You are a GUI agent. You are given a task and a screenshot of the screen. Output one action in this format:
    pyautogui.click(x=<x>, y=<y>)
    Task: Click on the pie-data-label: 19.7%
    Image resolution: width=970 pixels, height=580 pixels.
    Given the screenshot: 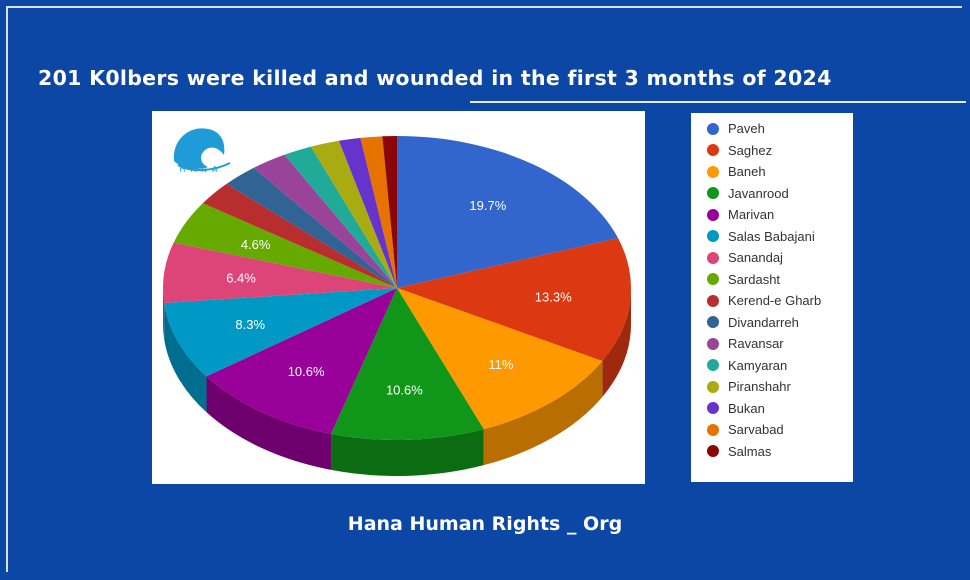 What is the action you would take?
    pyautogui.click(x=487, y=205)
    